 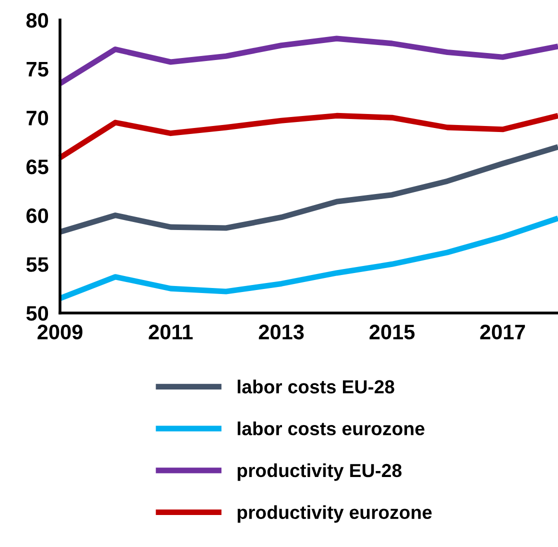 What do you see at coordinates (331, 429) in the screenshot?
I see `legend-label: labor costs eurozone` at bounding box center [331, 429].